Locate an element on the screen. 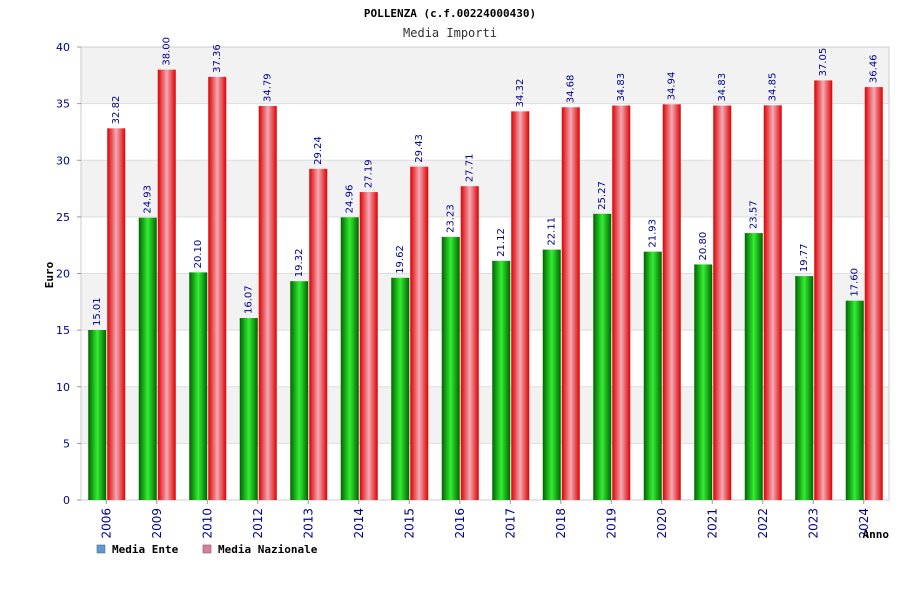 This screenshot has height=600, width=900. x-tick-label: 2017 is located at coordinates (510, 523).